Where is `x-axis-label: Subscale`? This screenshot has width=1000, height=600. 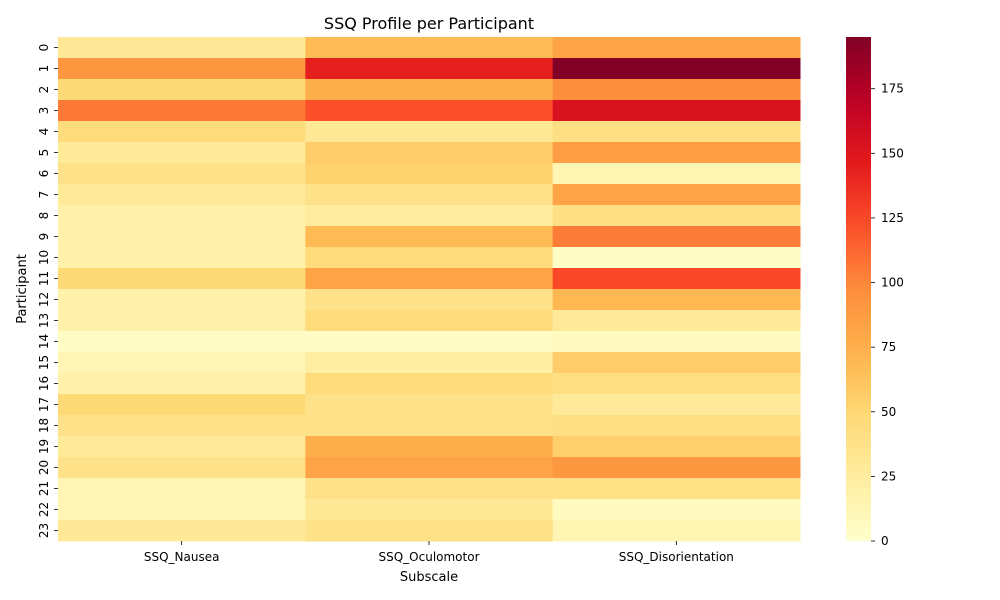
x-axis-label: Subscale is located at coordinates (429, 577).